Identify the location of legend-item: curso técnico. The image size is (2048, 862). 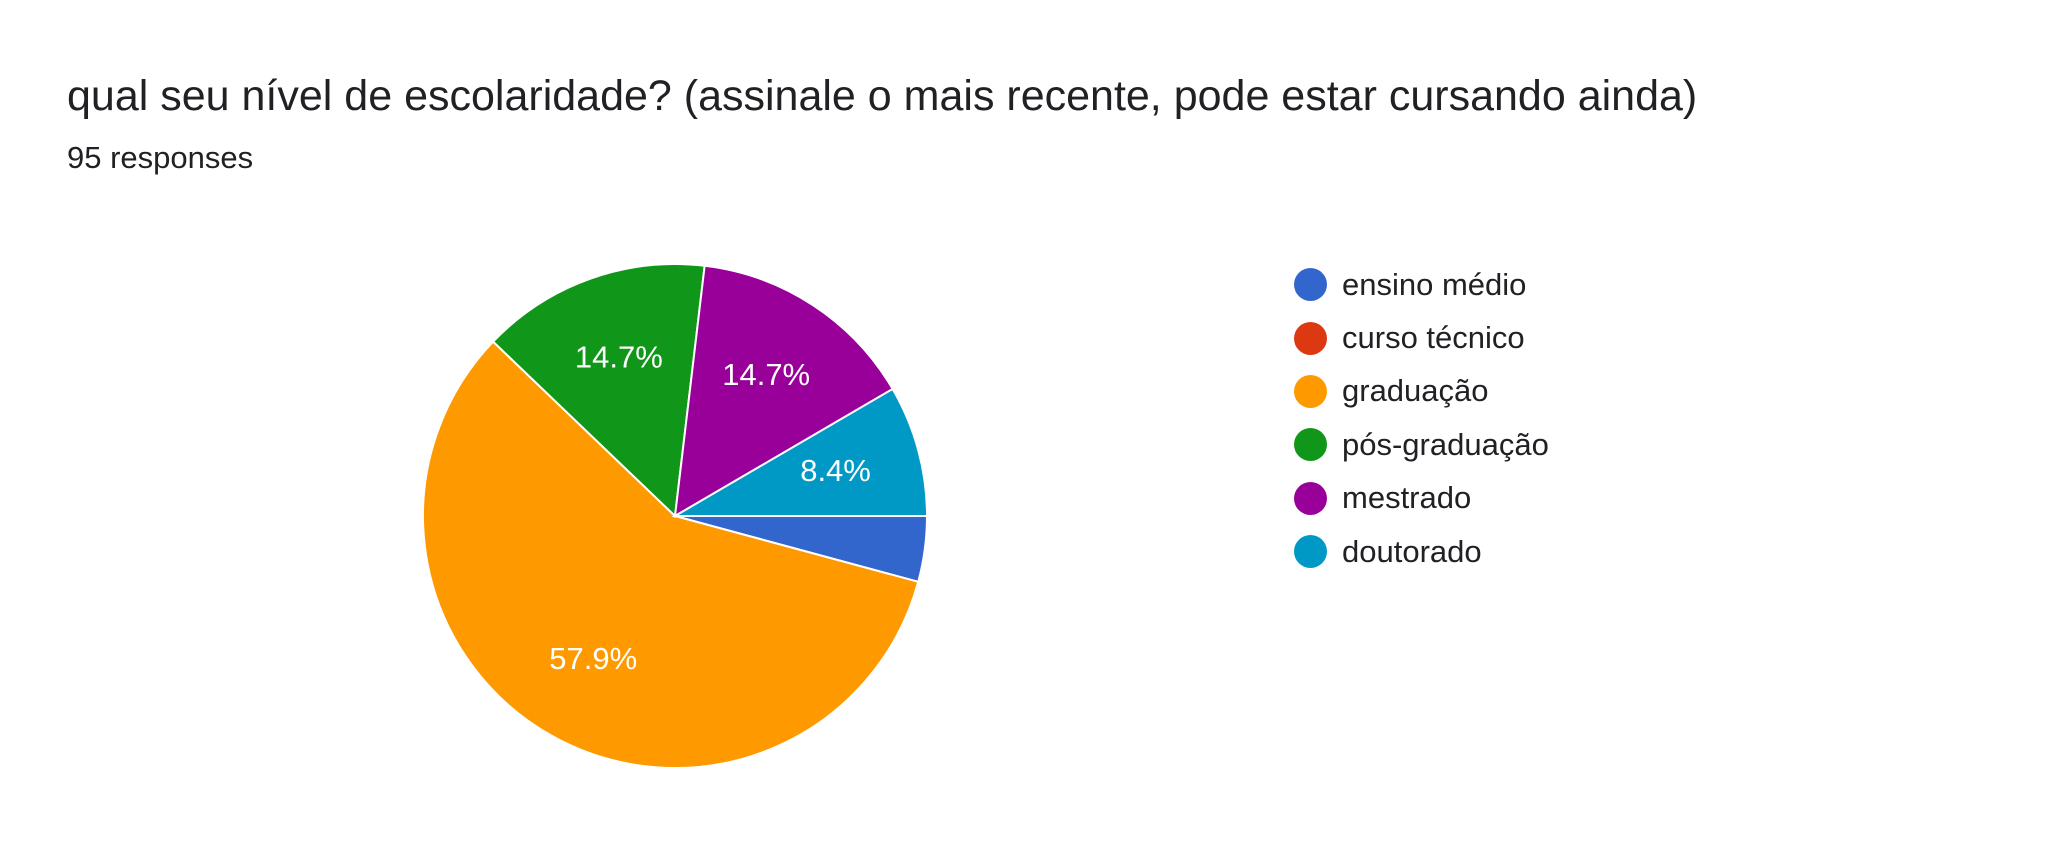
(1421, 337).